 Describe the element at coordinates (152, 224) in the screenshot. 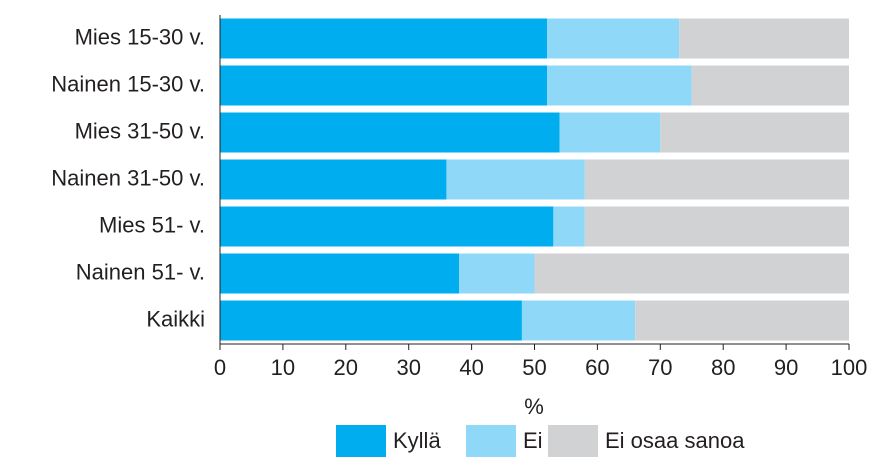

I see `y-tick-label: Mies 51- v.` at that location.